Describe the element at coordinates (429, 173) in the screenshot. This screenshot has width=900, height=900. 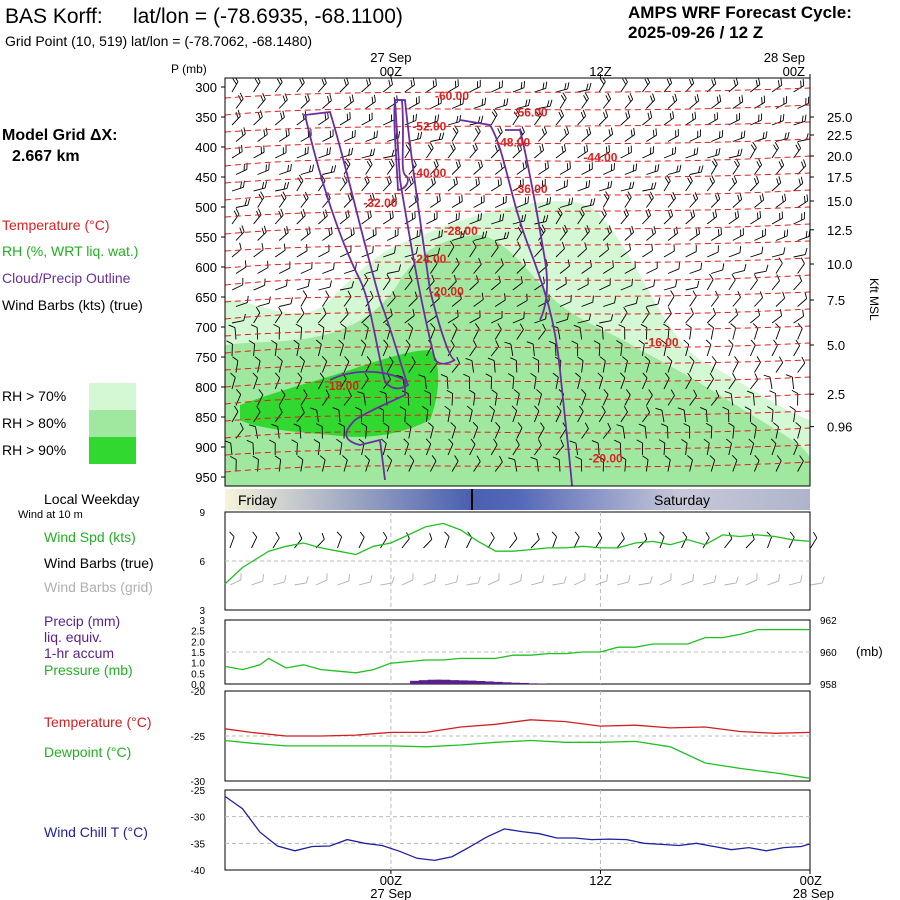
I see `isotherm-label: -40.00` at that location.